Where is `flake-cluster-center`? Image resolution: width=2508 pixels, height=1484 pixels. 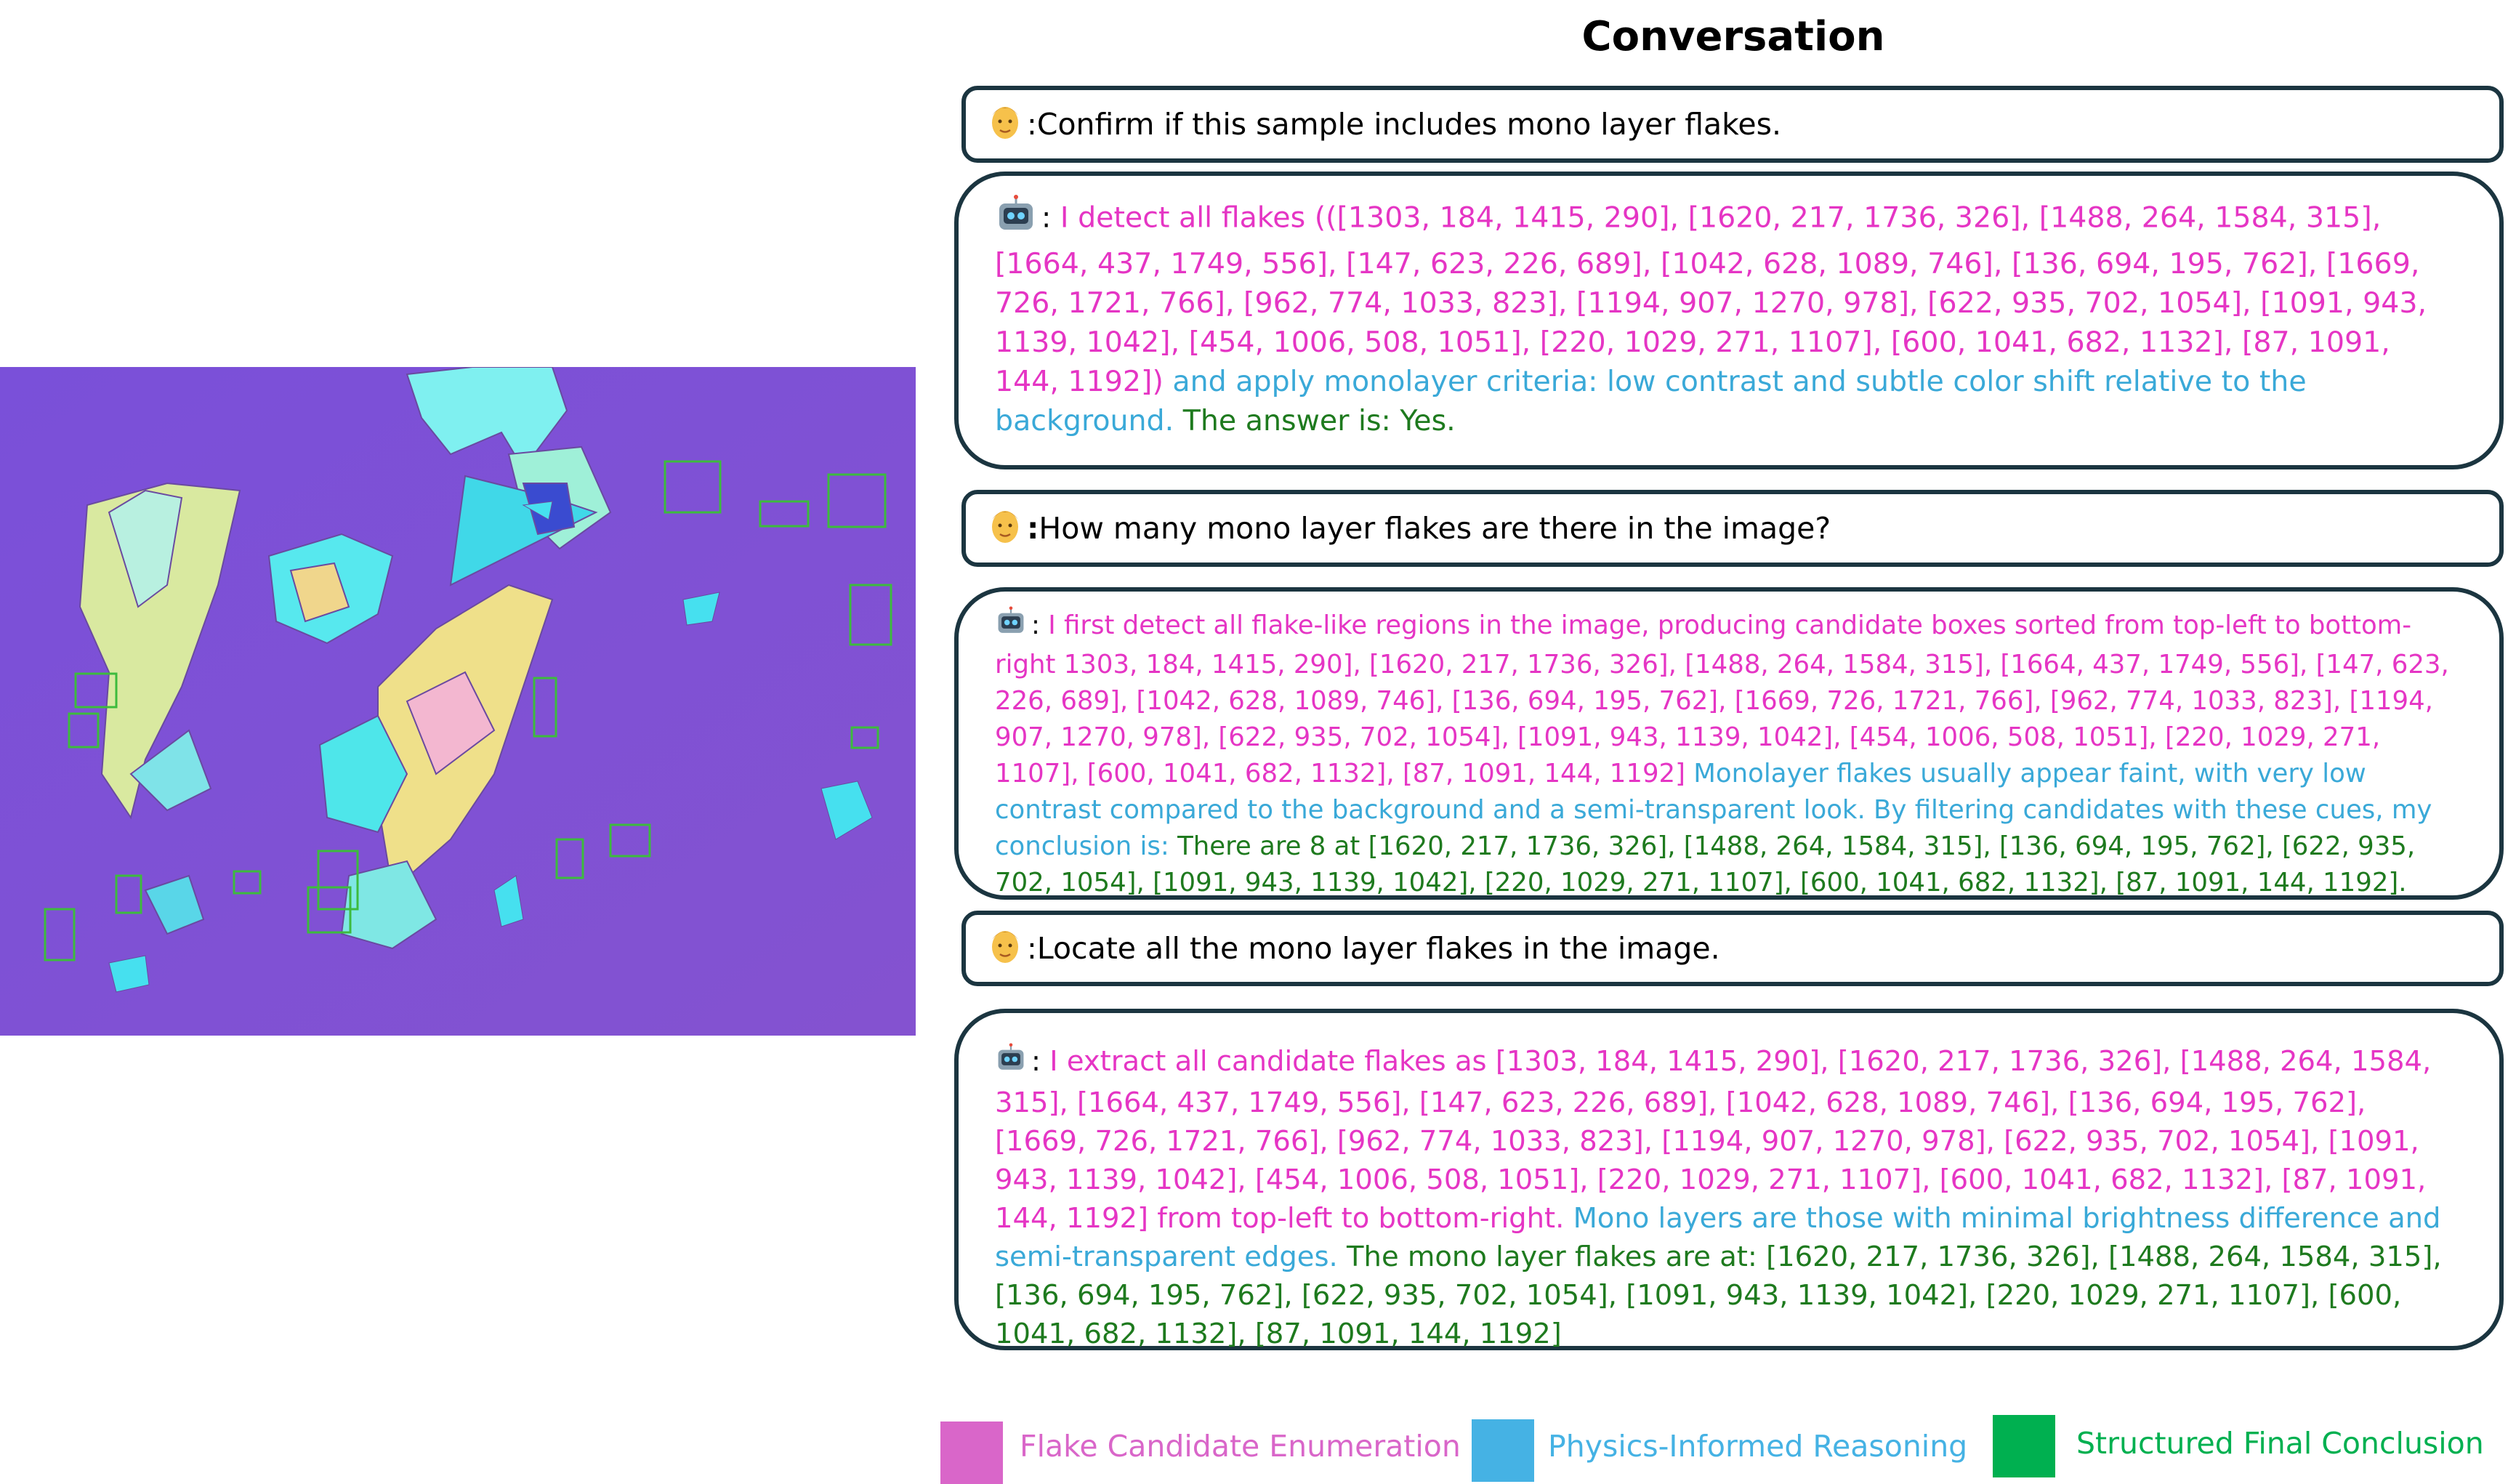
flake-cluster-center is located at coordinates (349, 741).